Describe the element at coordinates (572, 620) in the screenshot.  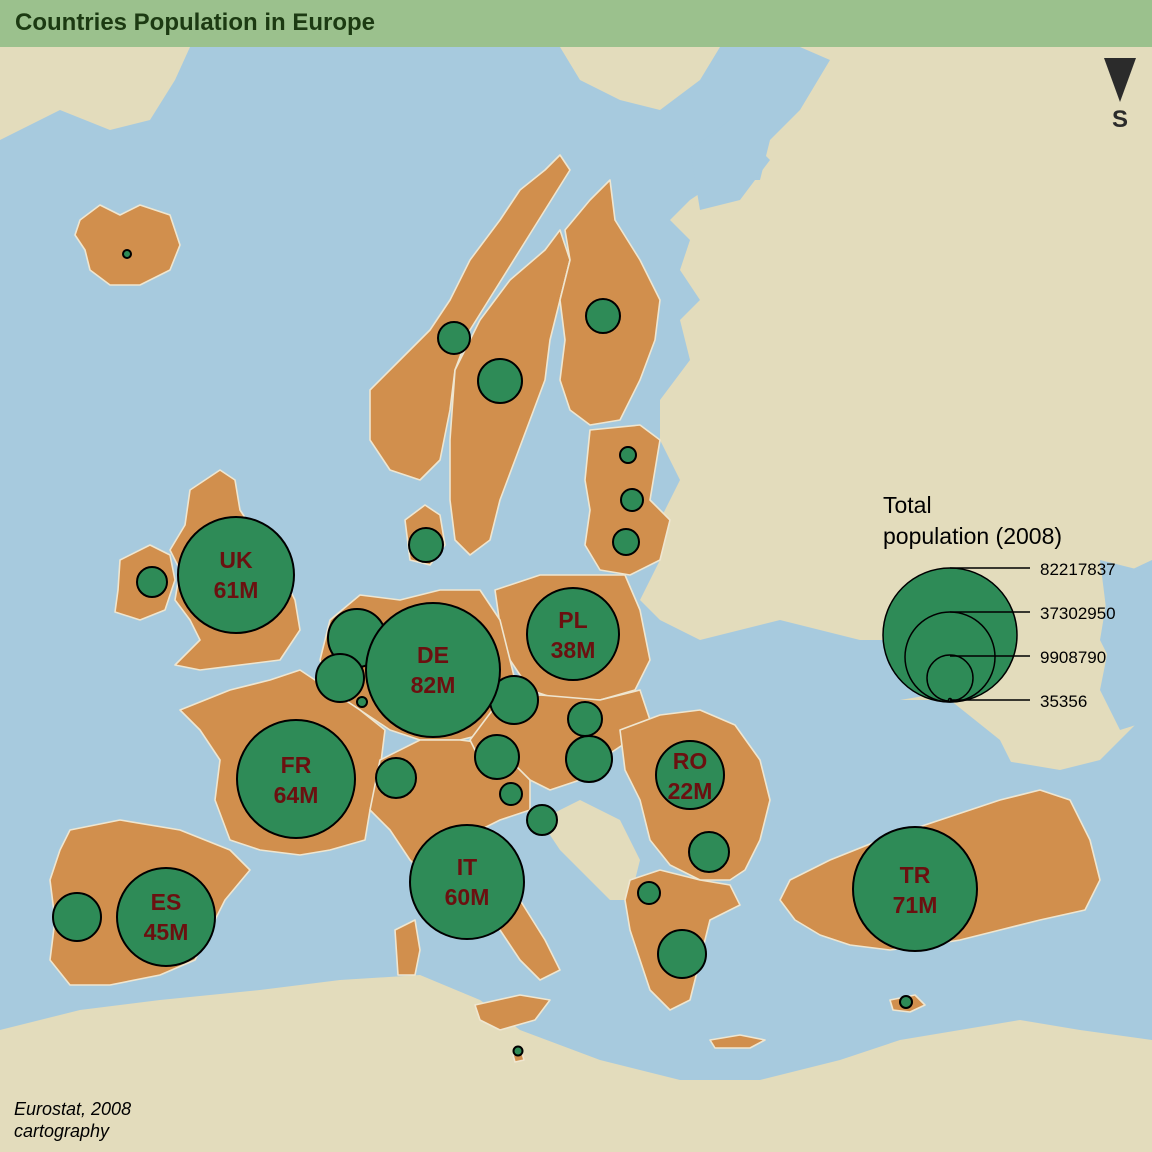
I see `bubble-pl-code: PL` at that location.